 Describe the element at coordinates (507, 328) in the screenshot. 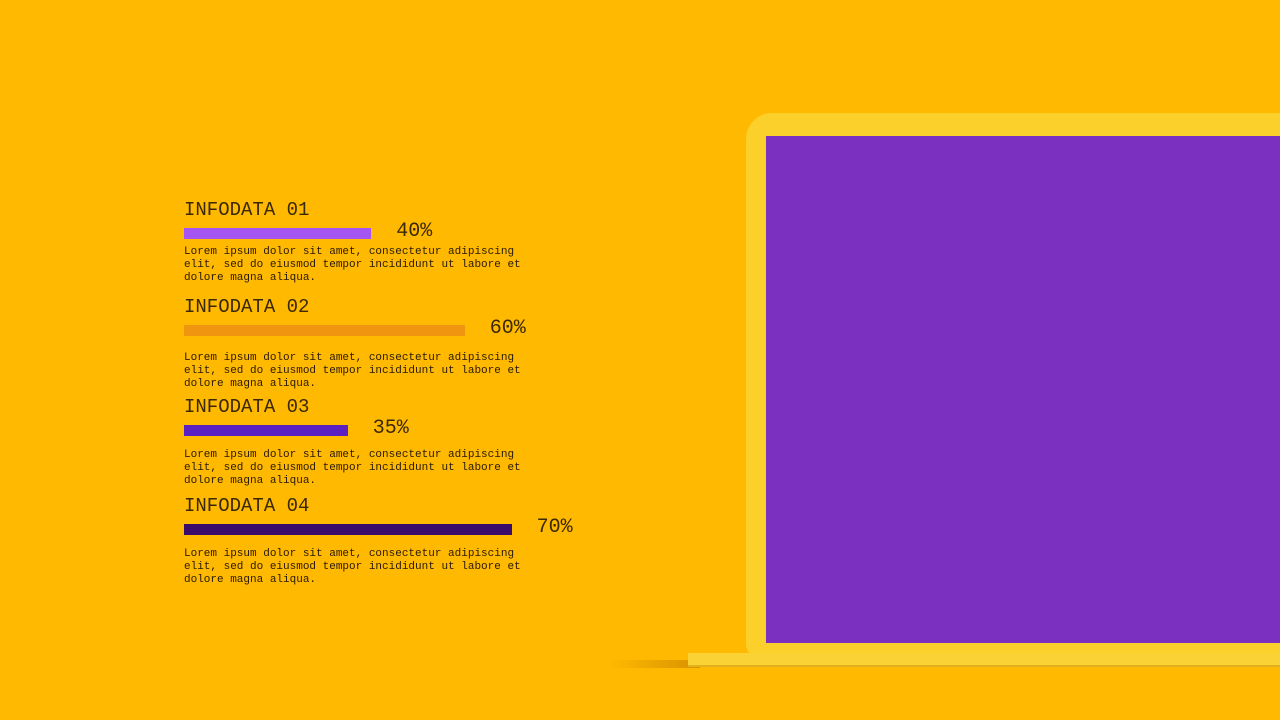

I see `value-label: 60%` at that location.